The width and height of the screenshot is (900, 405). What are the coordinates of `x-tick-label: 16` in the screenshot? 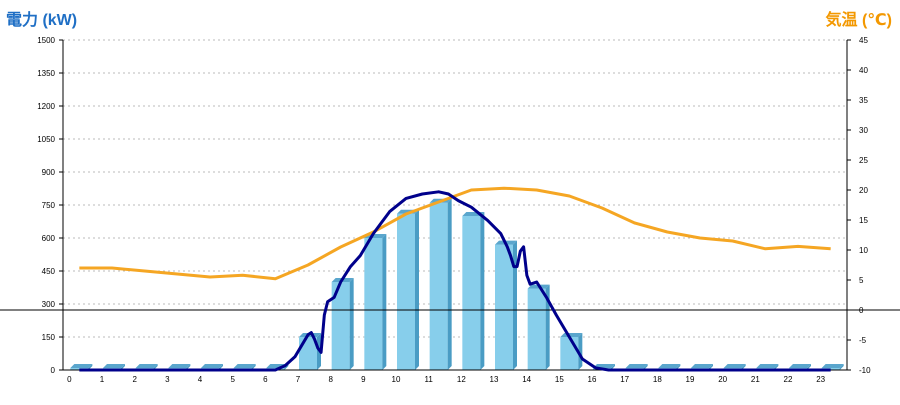 It's located at (592, 379).